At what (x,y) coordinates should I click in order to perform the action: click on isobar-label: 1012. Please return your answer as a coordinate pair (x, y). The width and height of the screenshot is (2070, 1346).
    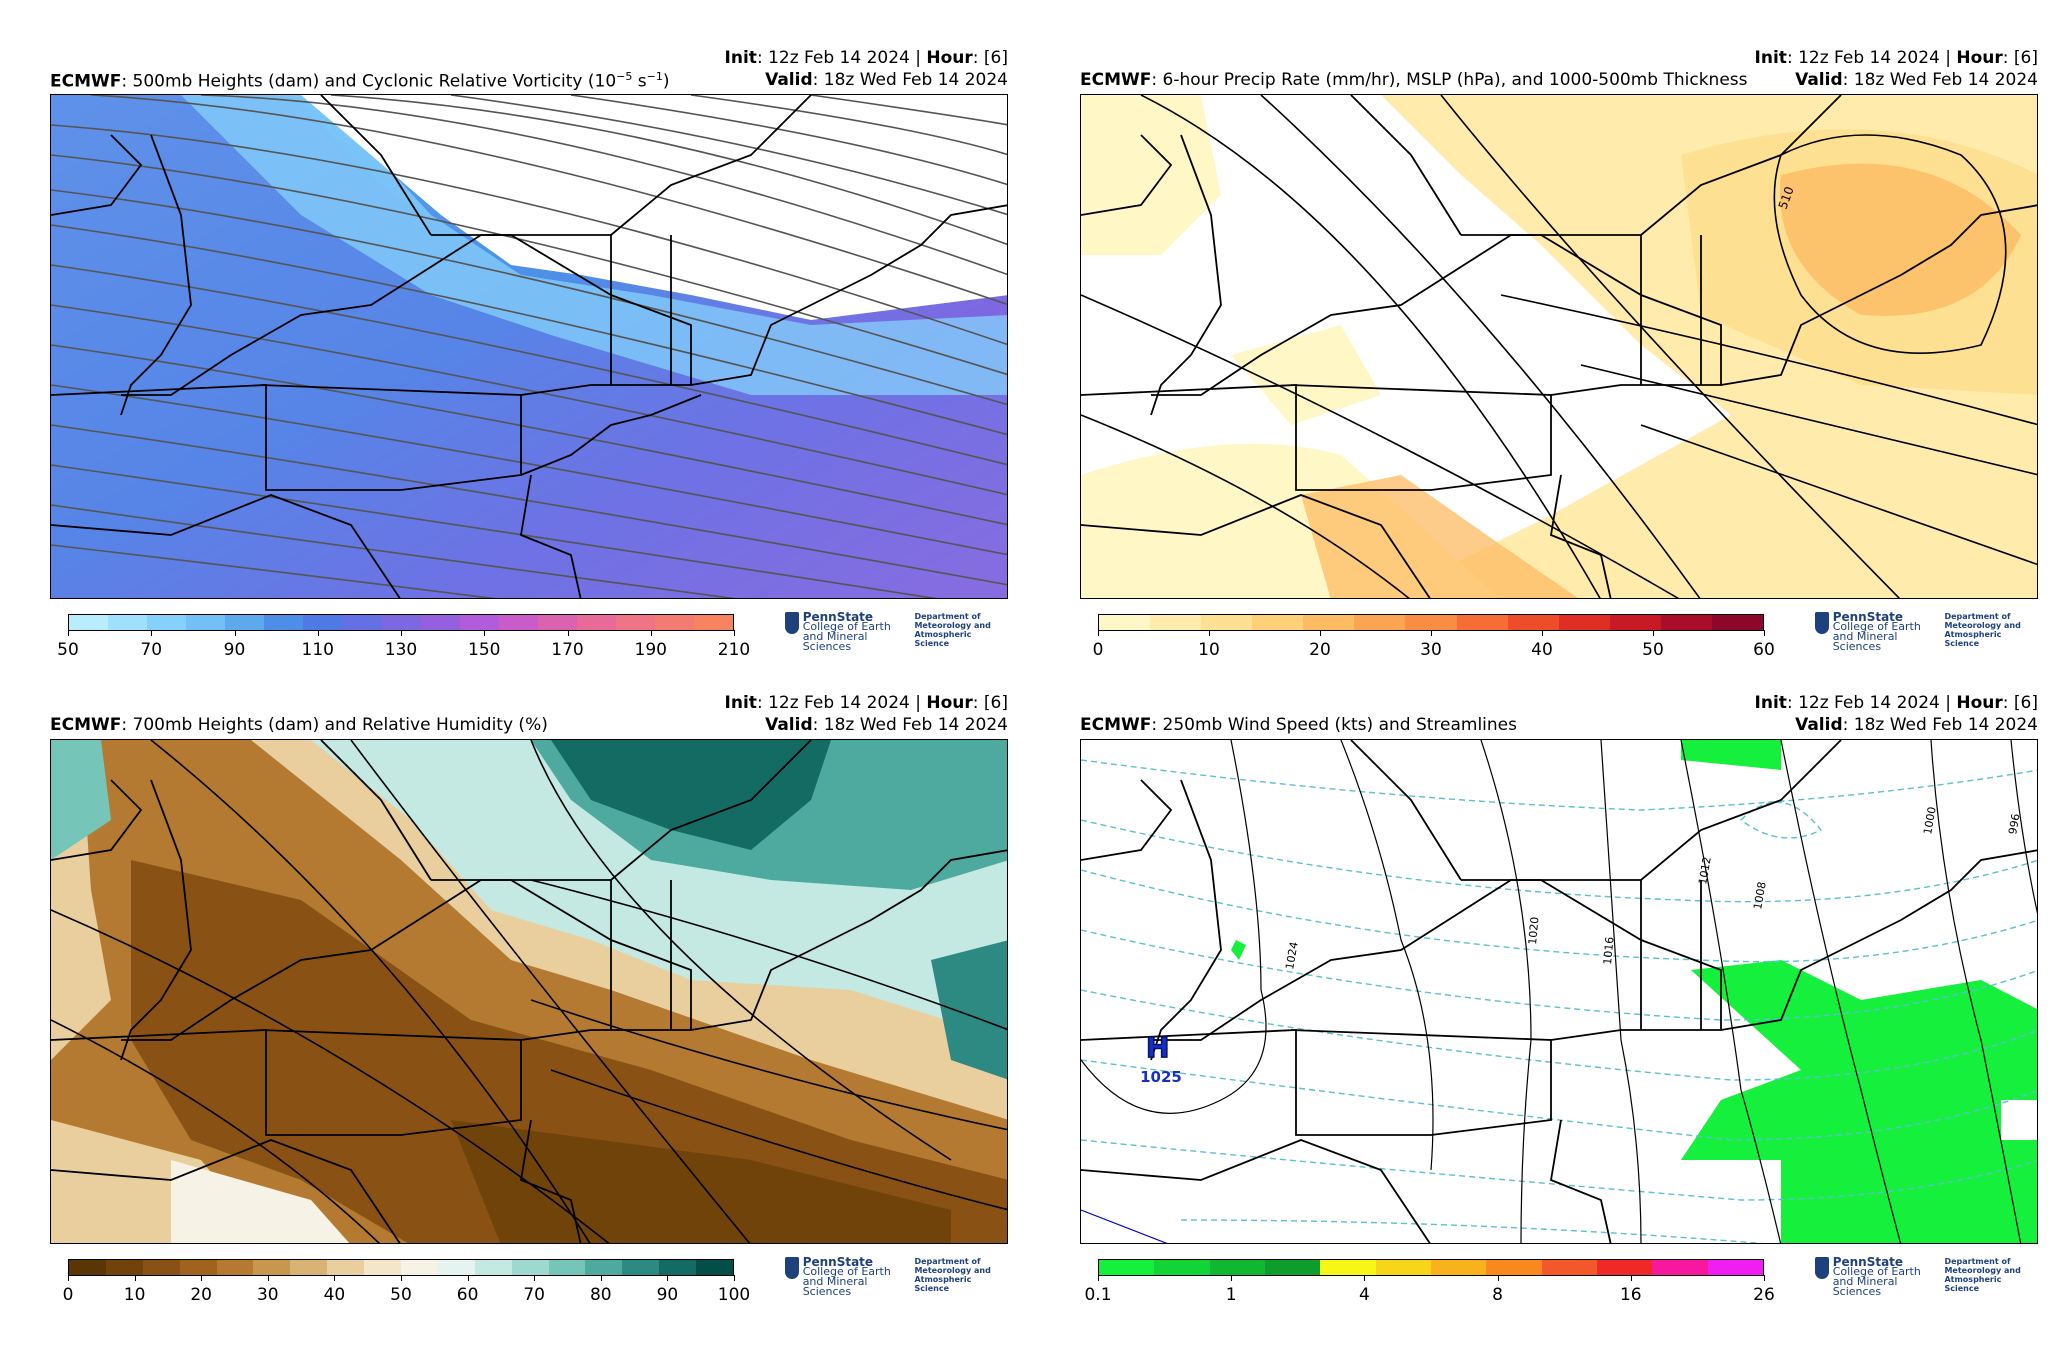
    Looking at the image, I should click on (1705, 871).